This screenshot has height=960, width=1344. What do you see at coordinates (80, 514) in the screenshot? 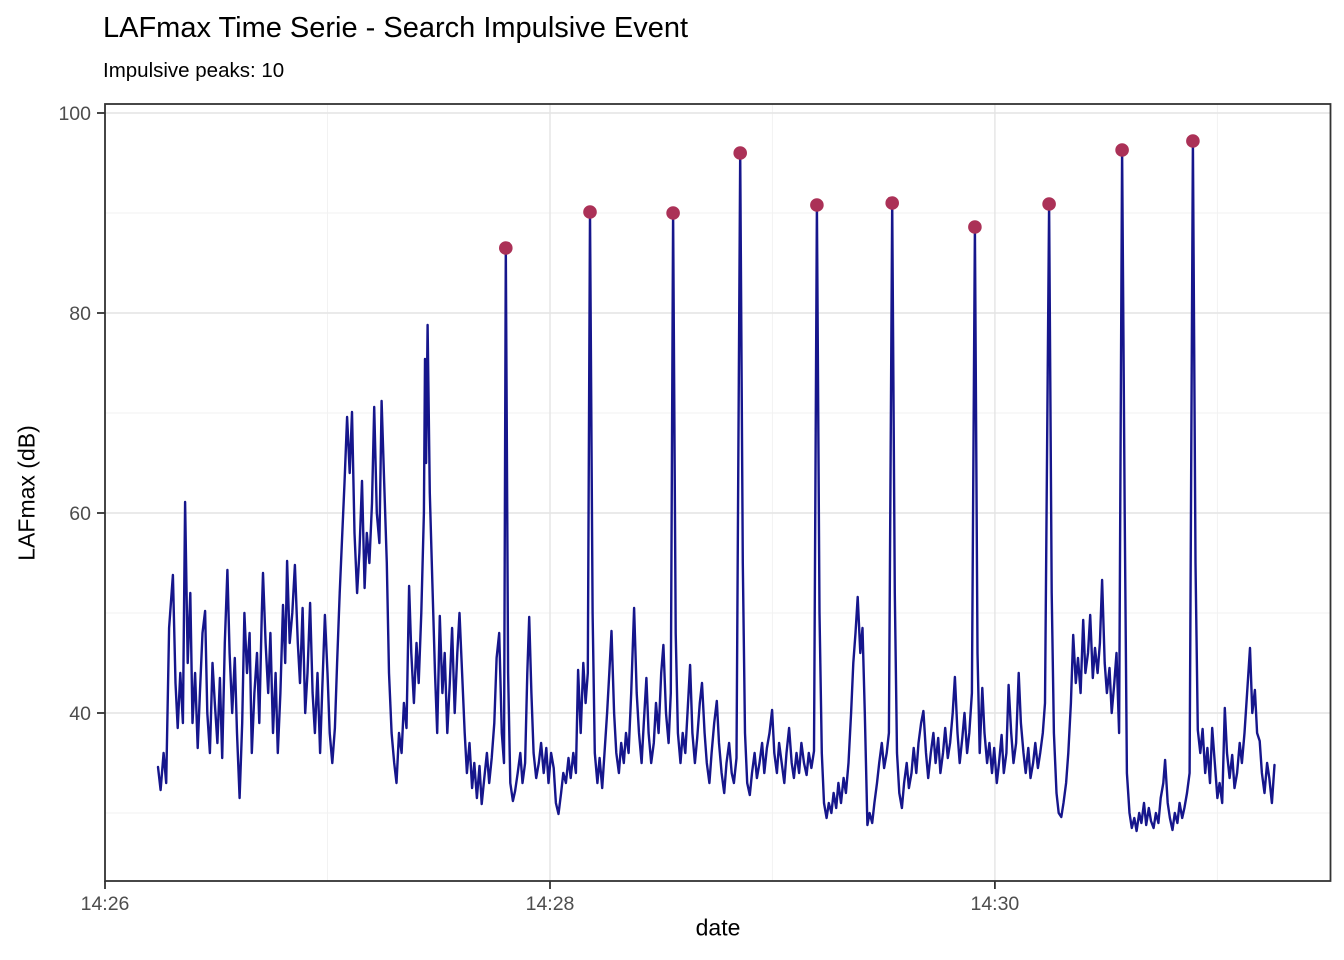
I see `svg-text: 60` at bounding box center [80, 514].